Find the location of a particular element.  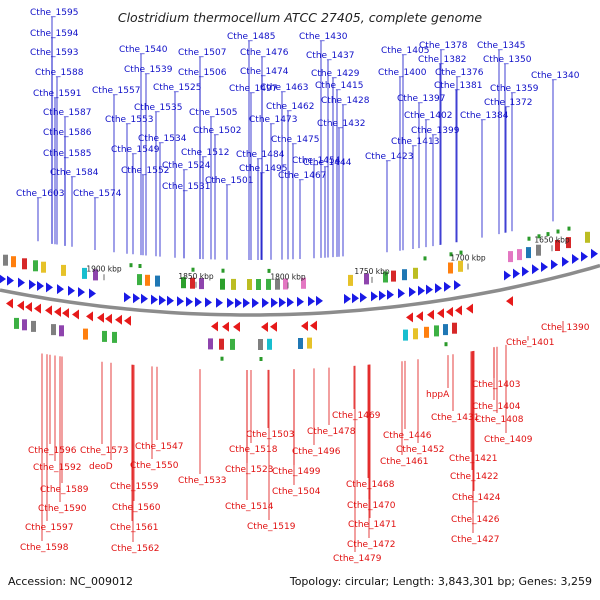

tick-label: 1900 kbp is located at coordinates (104, 268).